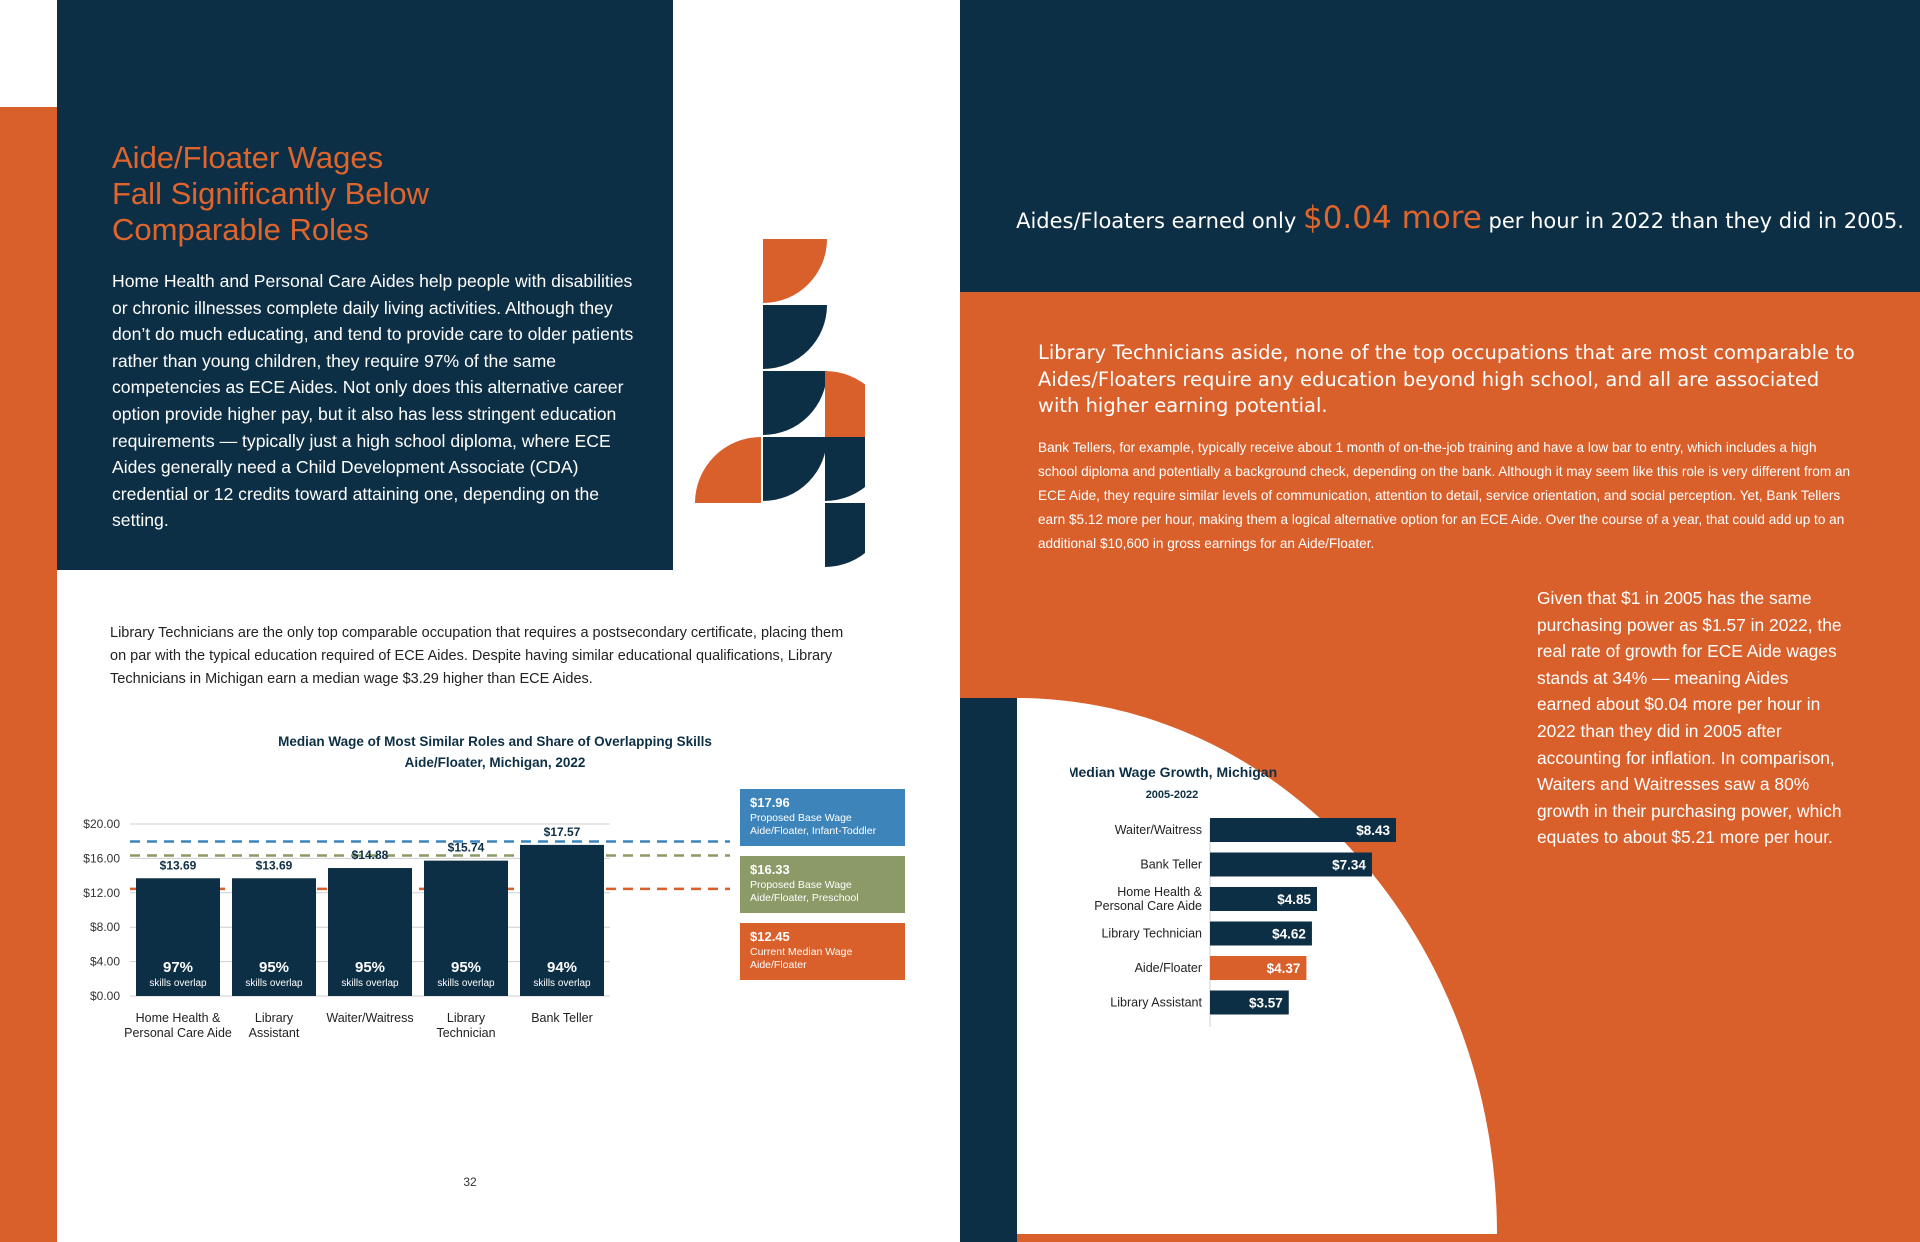  I want to click on growth-value-label: $4.37, so click(1284, 968).